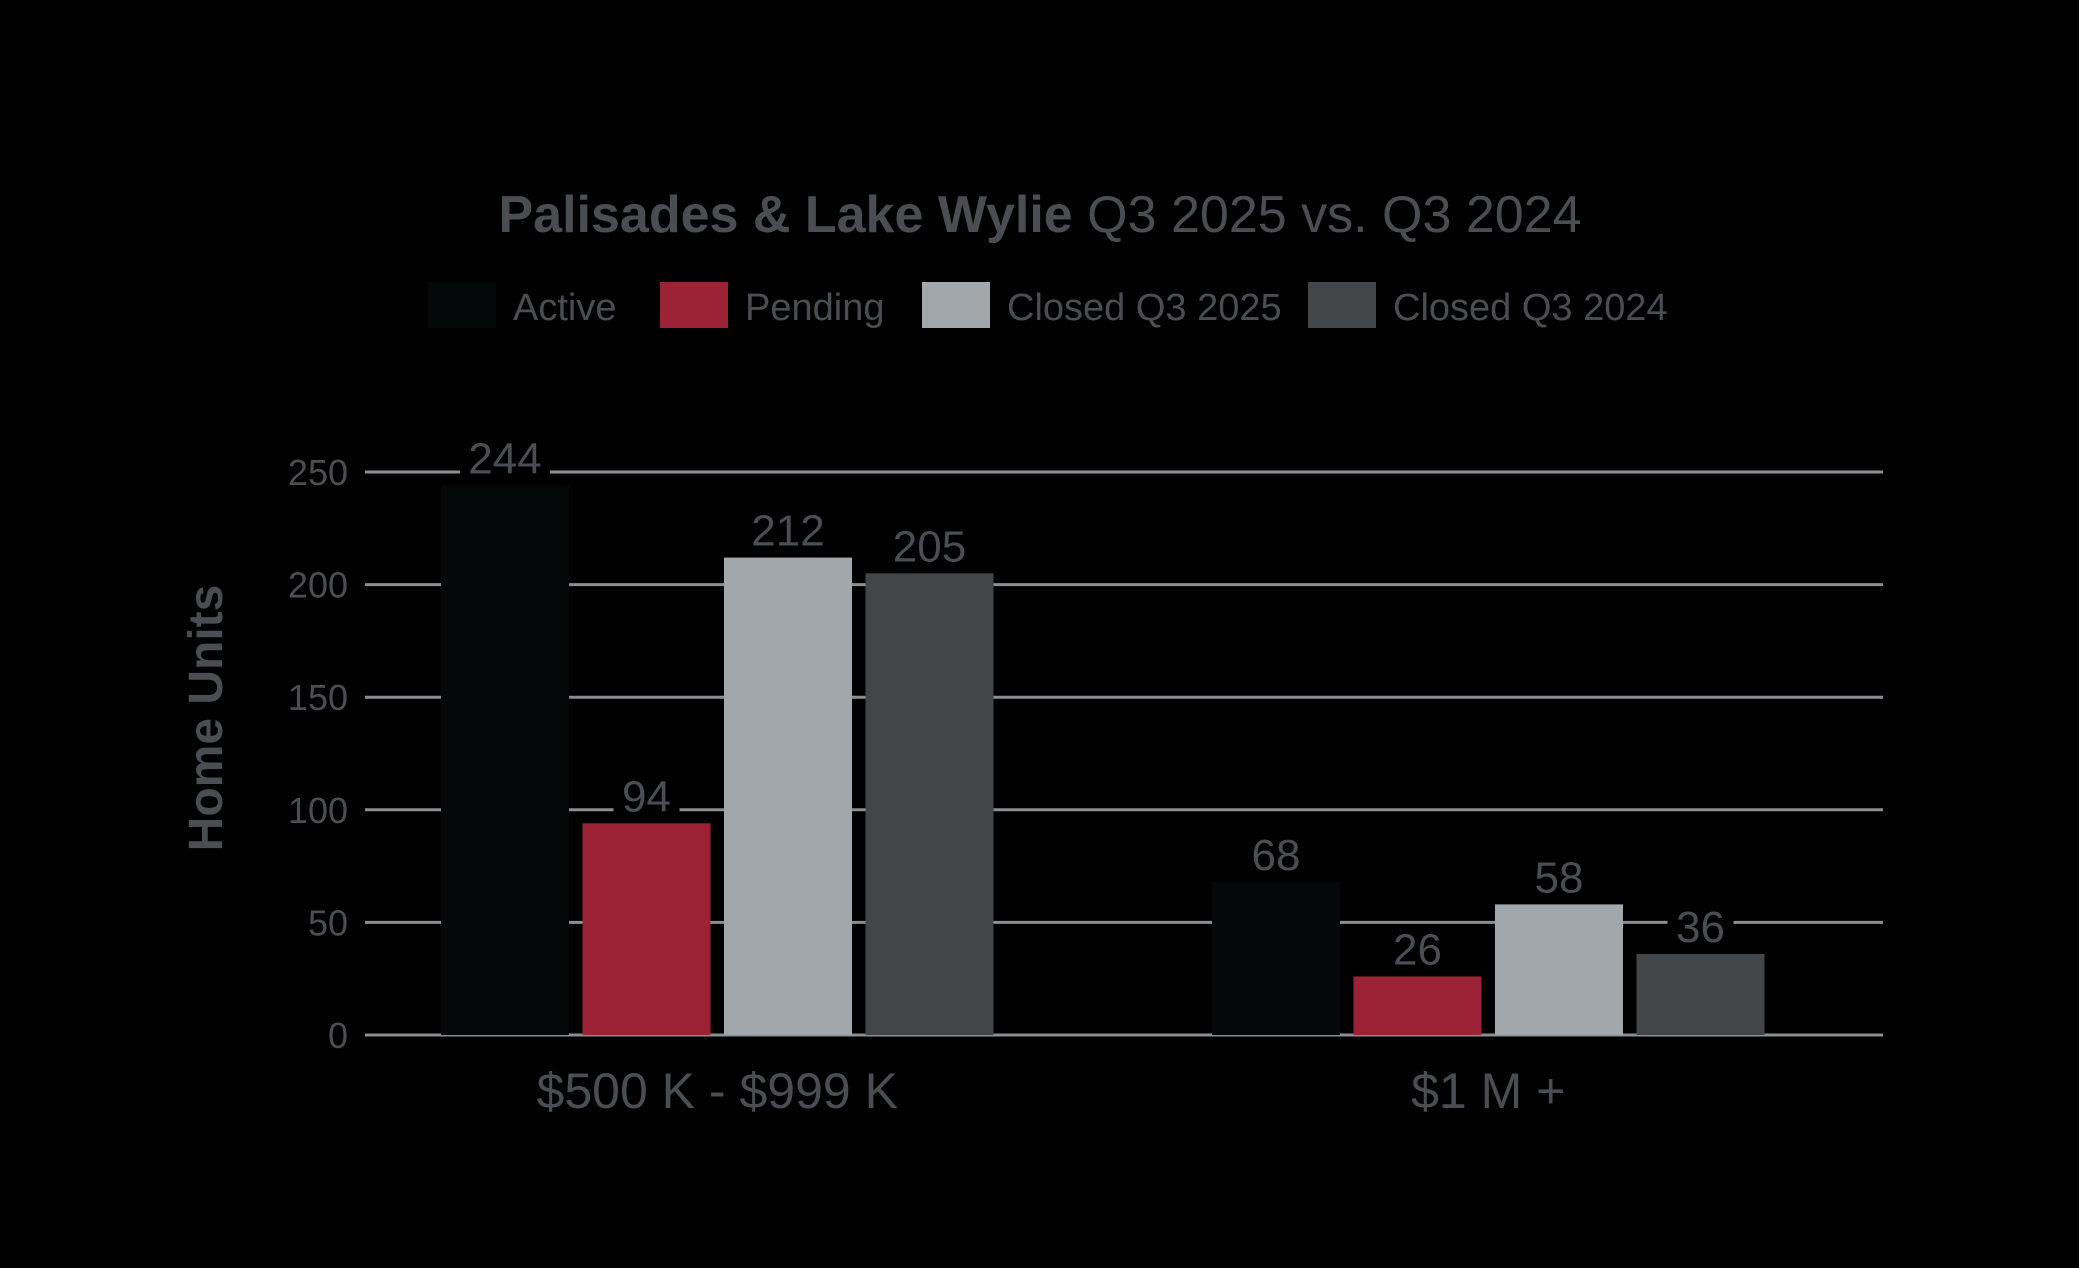 The image size is (2079, 1268). Describe the element at coordinates (318, 697) in the screenshot. I see `y-tick-label: 150` at that location.